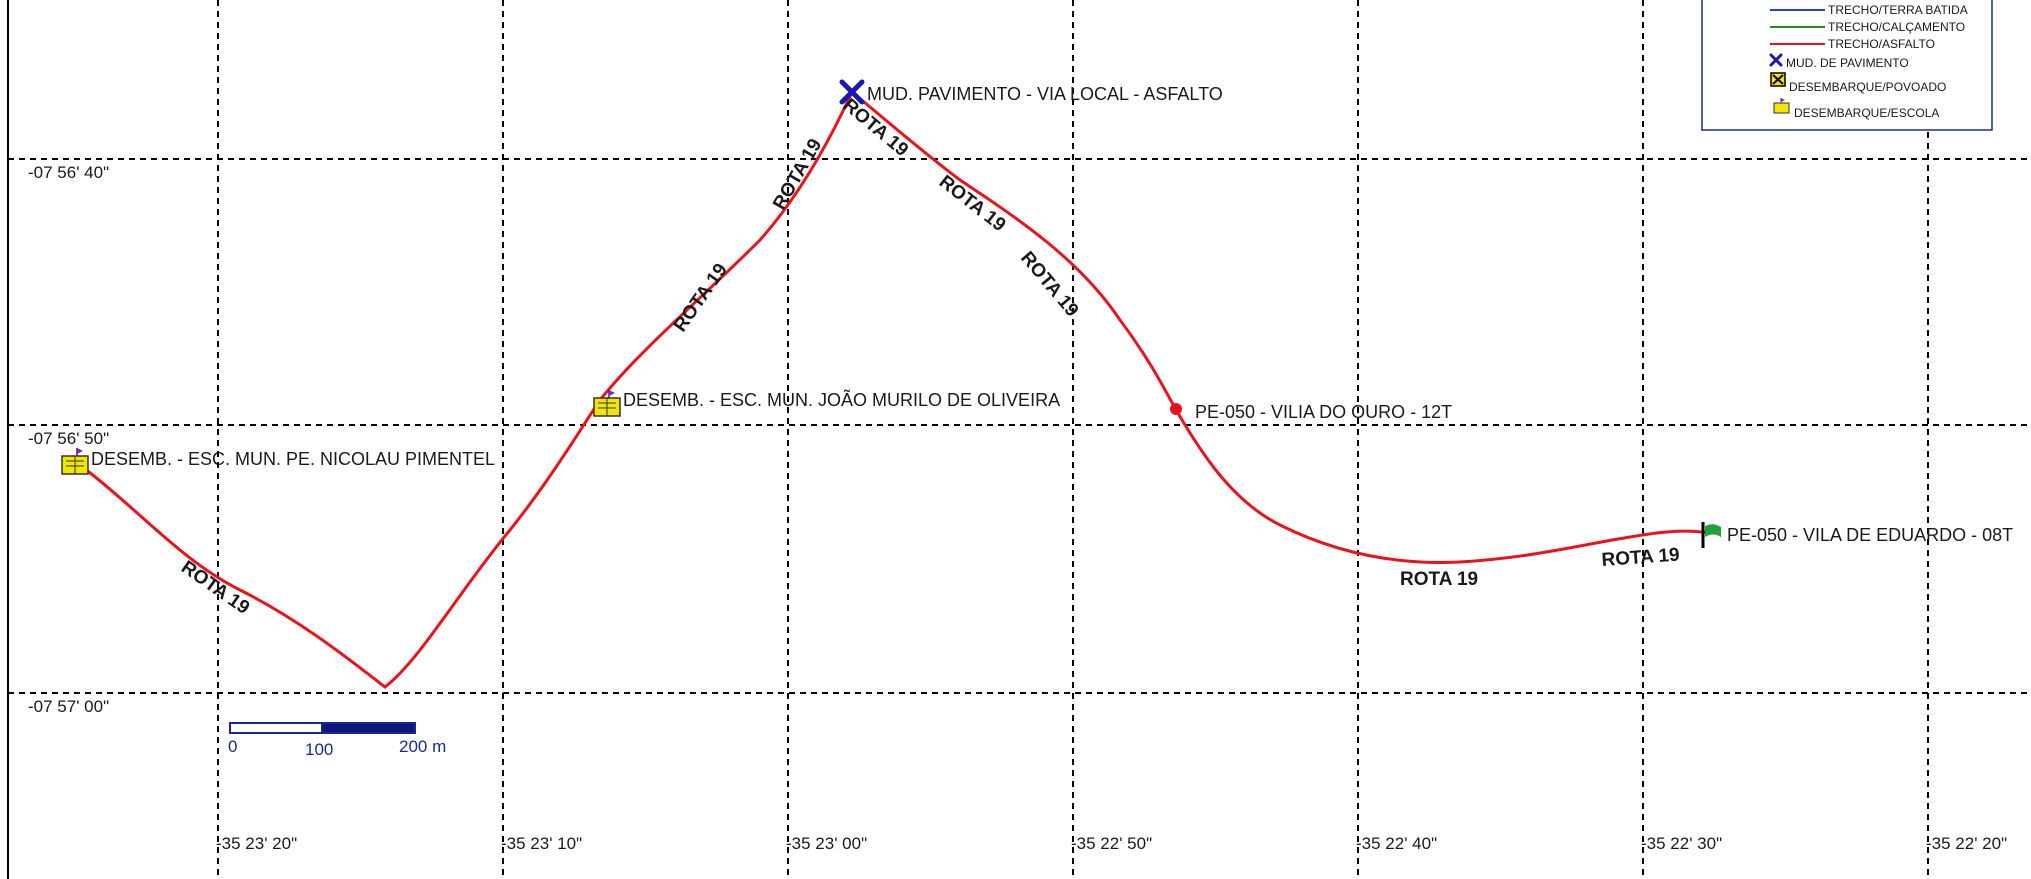  What do you see at coordinates (541, 843) in the screenshot?
I see `lon-label: -35 23' 10"` at bounding box center [541, 843].